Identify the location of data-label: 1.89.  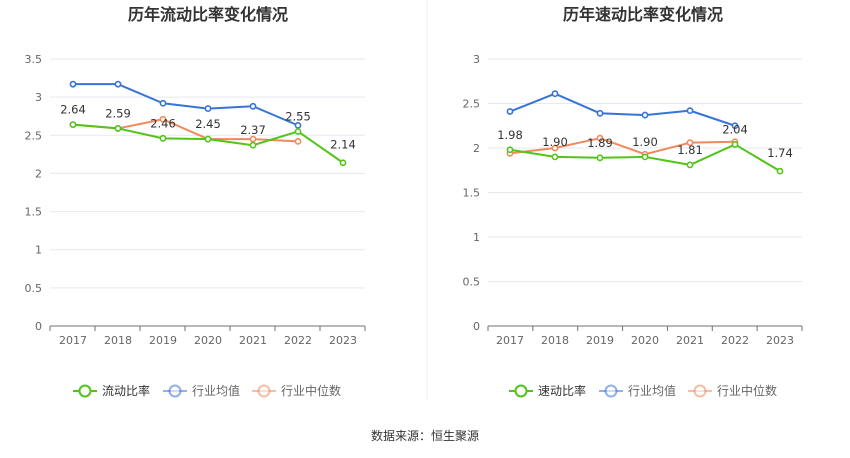
(600, 143).